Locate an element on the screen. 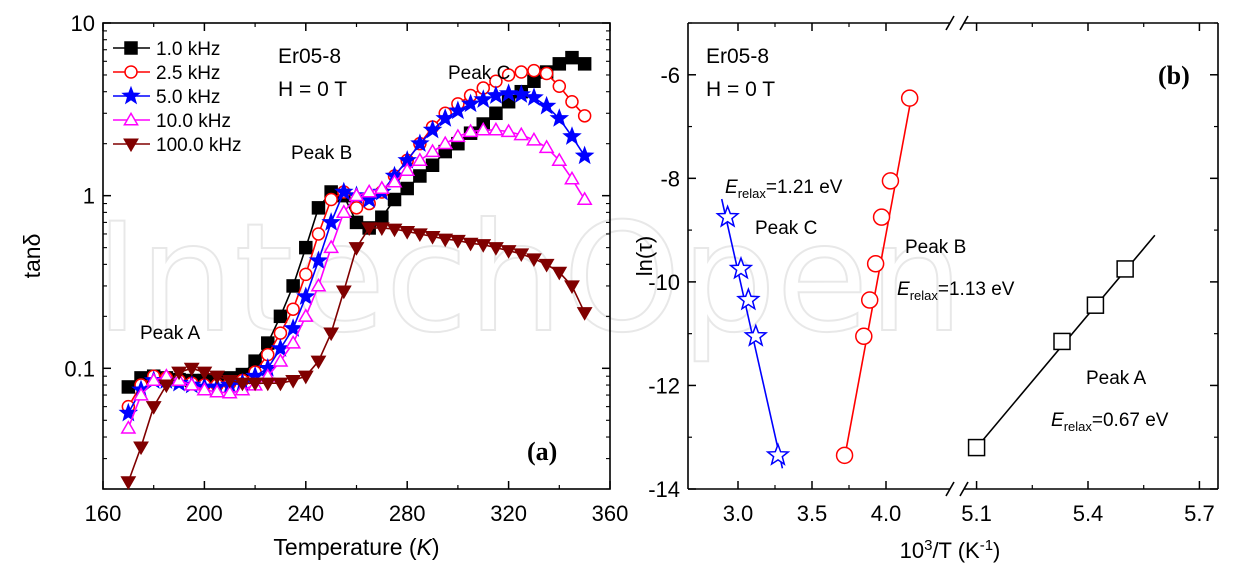 The width and height of the screenshot is (1235, 572). annotation-erelax-c: Erelax=1.21 eV is located at coordinates (784, 189).